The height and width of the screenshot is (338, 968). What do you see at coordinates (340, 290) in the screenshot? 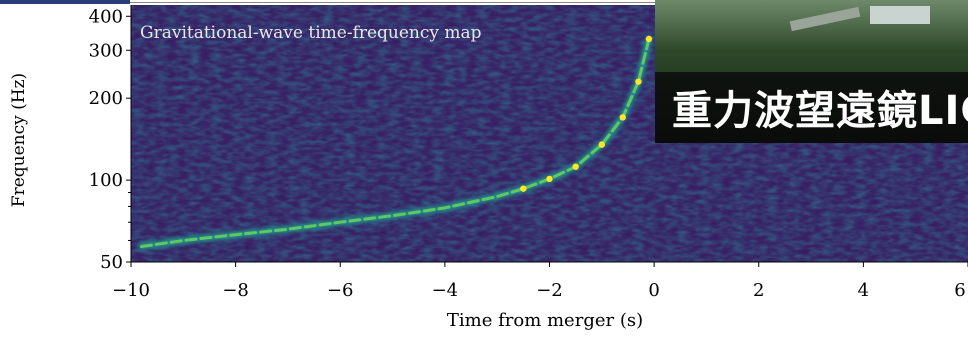
I see `x-tick-label: −6` at bounding box center [340, 290].